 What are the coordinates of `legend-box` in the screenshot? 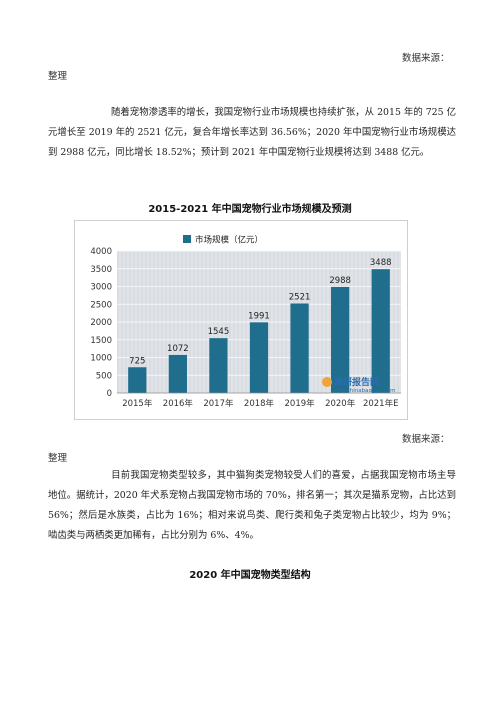 It's located at (238, 238).